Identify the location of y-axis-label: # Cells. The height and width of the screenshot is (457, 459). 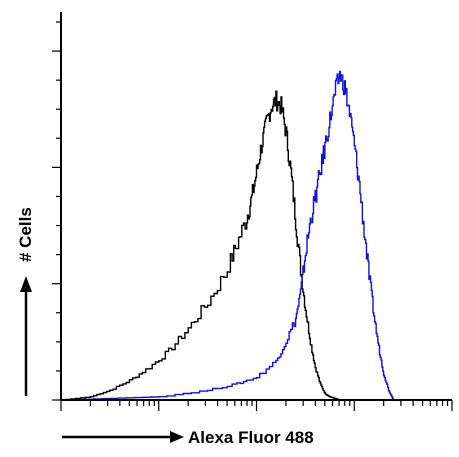
(25, 234).